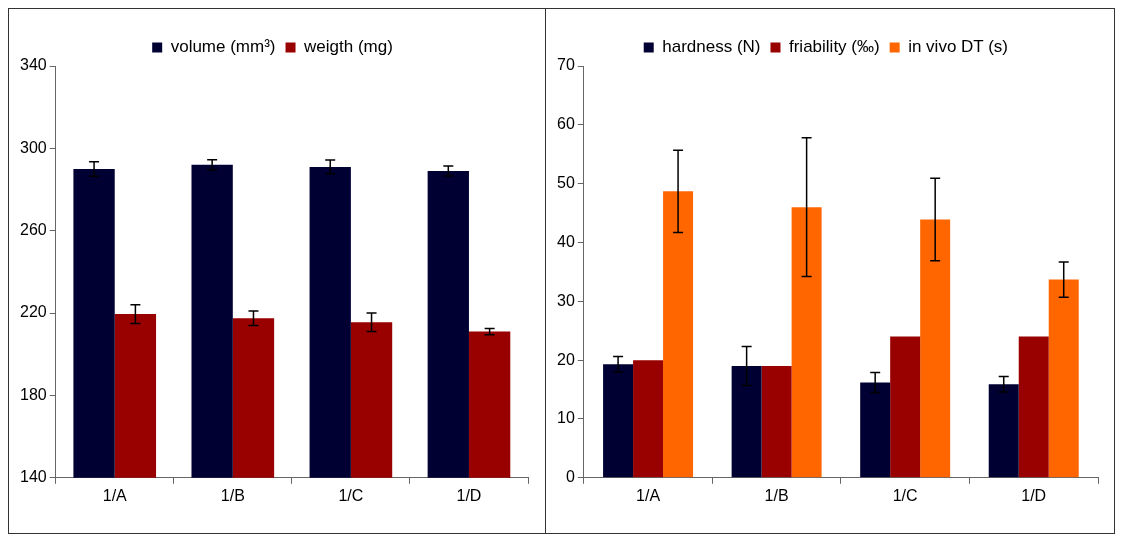  I want to click on y-tick-label: 10, so click(566, 418).